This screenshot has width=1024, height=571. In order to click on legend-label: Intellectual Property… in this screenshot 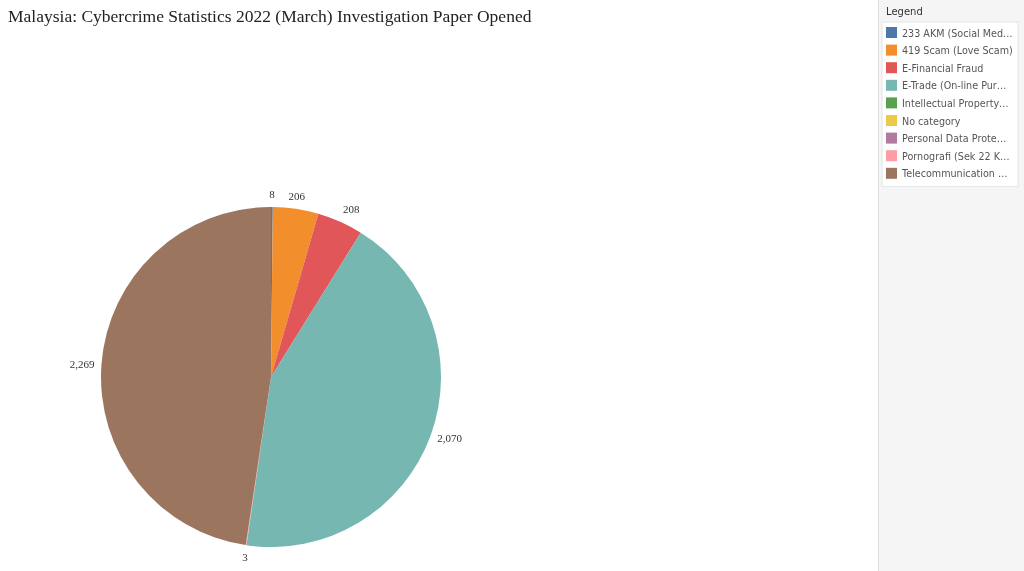, I will do `click(955, 103)`.